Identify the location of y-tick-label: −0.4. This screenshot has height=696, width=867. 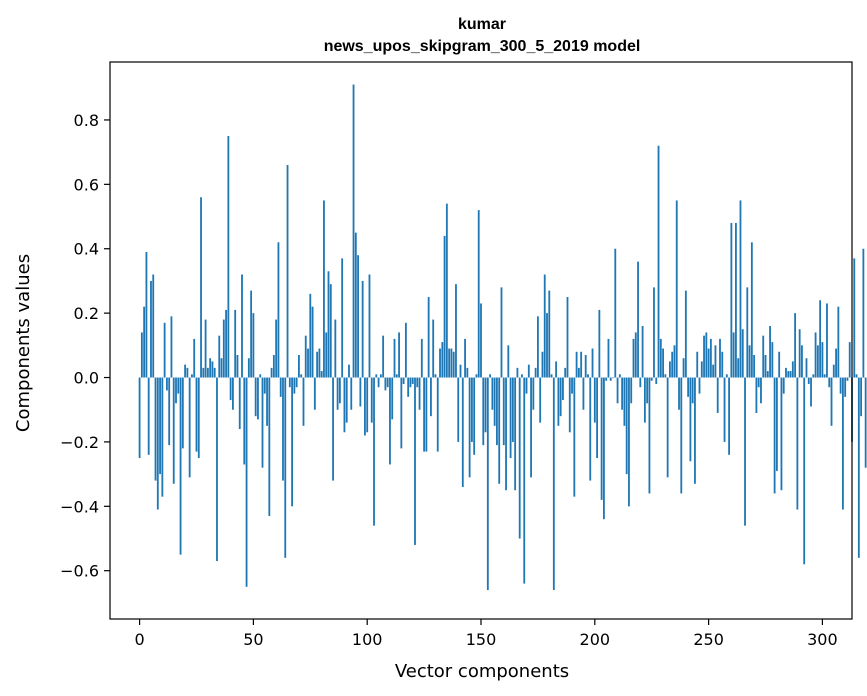
(79, 506).